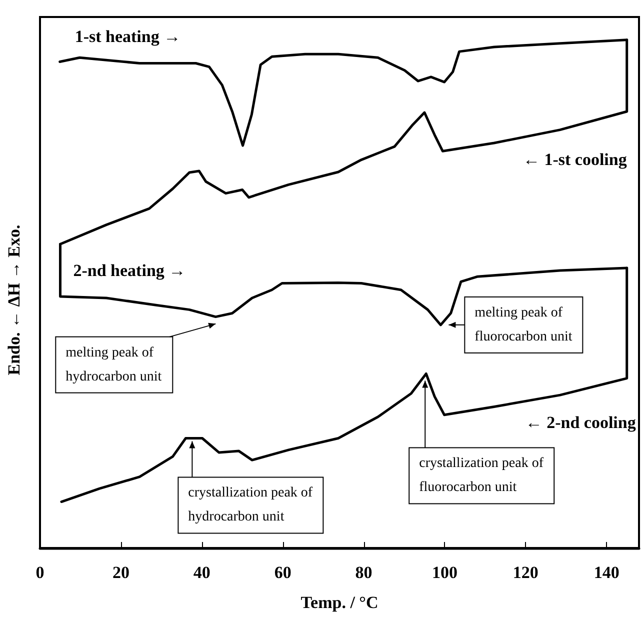  What do you see at coordinates (40, 572) in the screenshot?
I see `x-tick-label: 0` at bounding box center [40, 572].